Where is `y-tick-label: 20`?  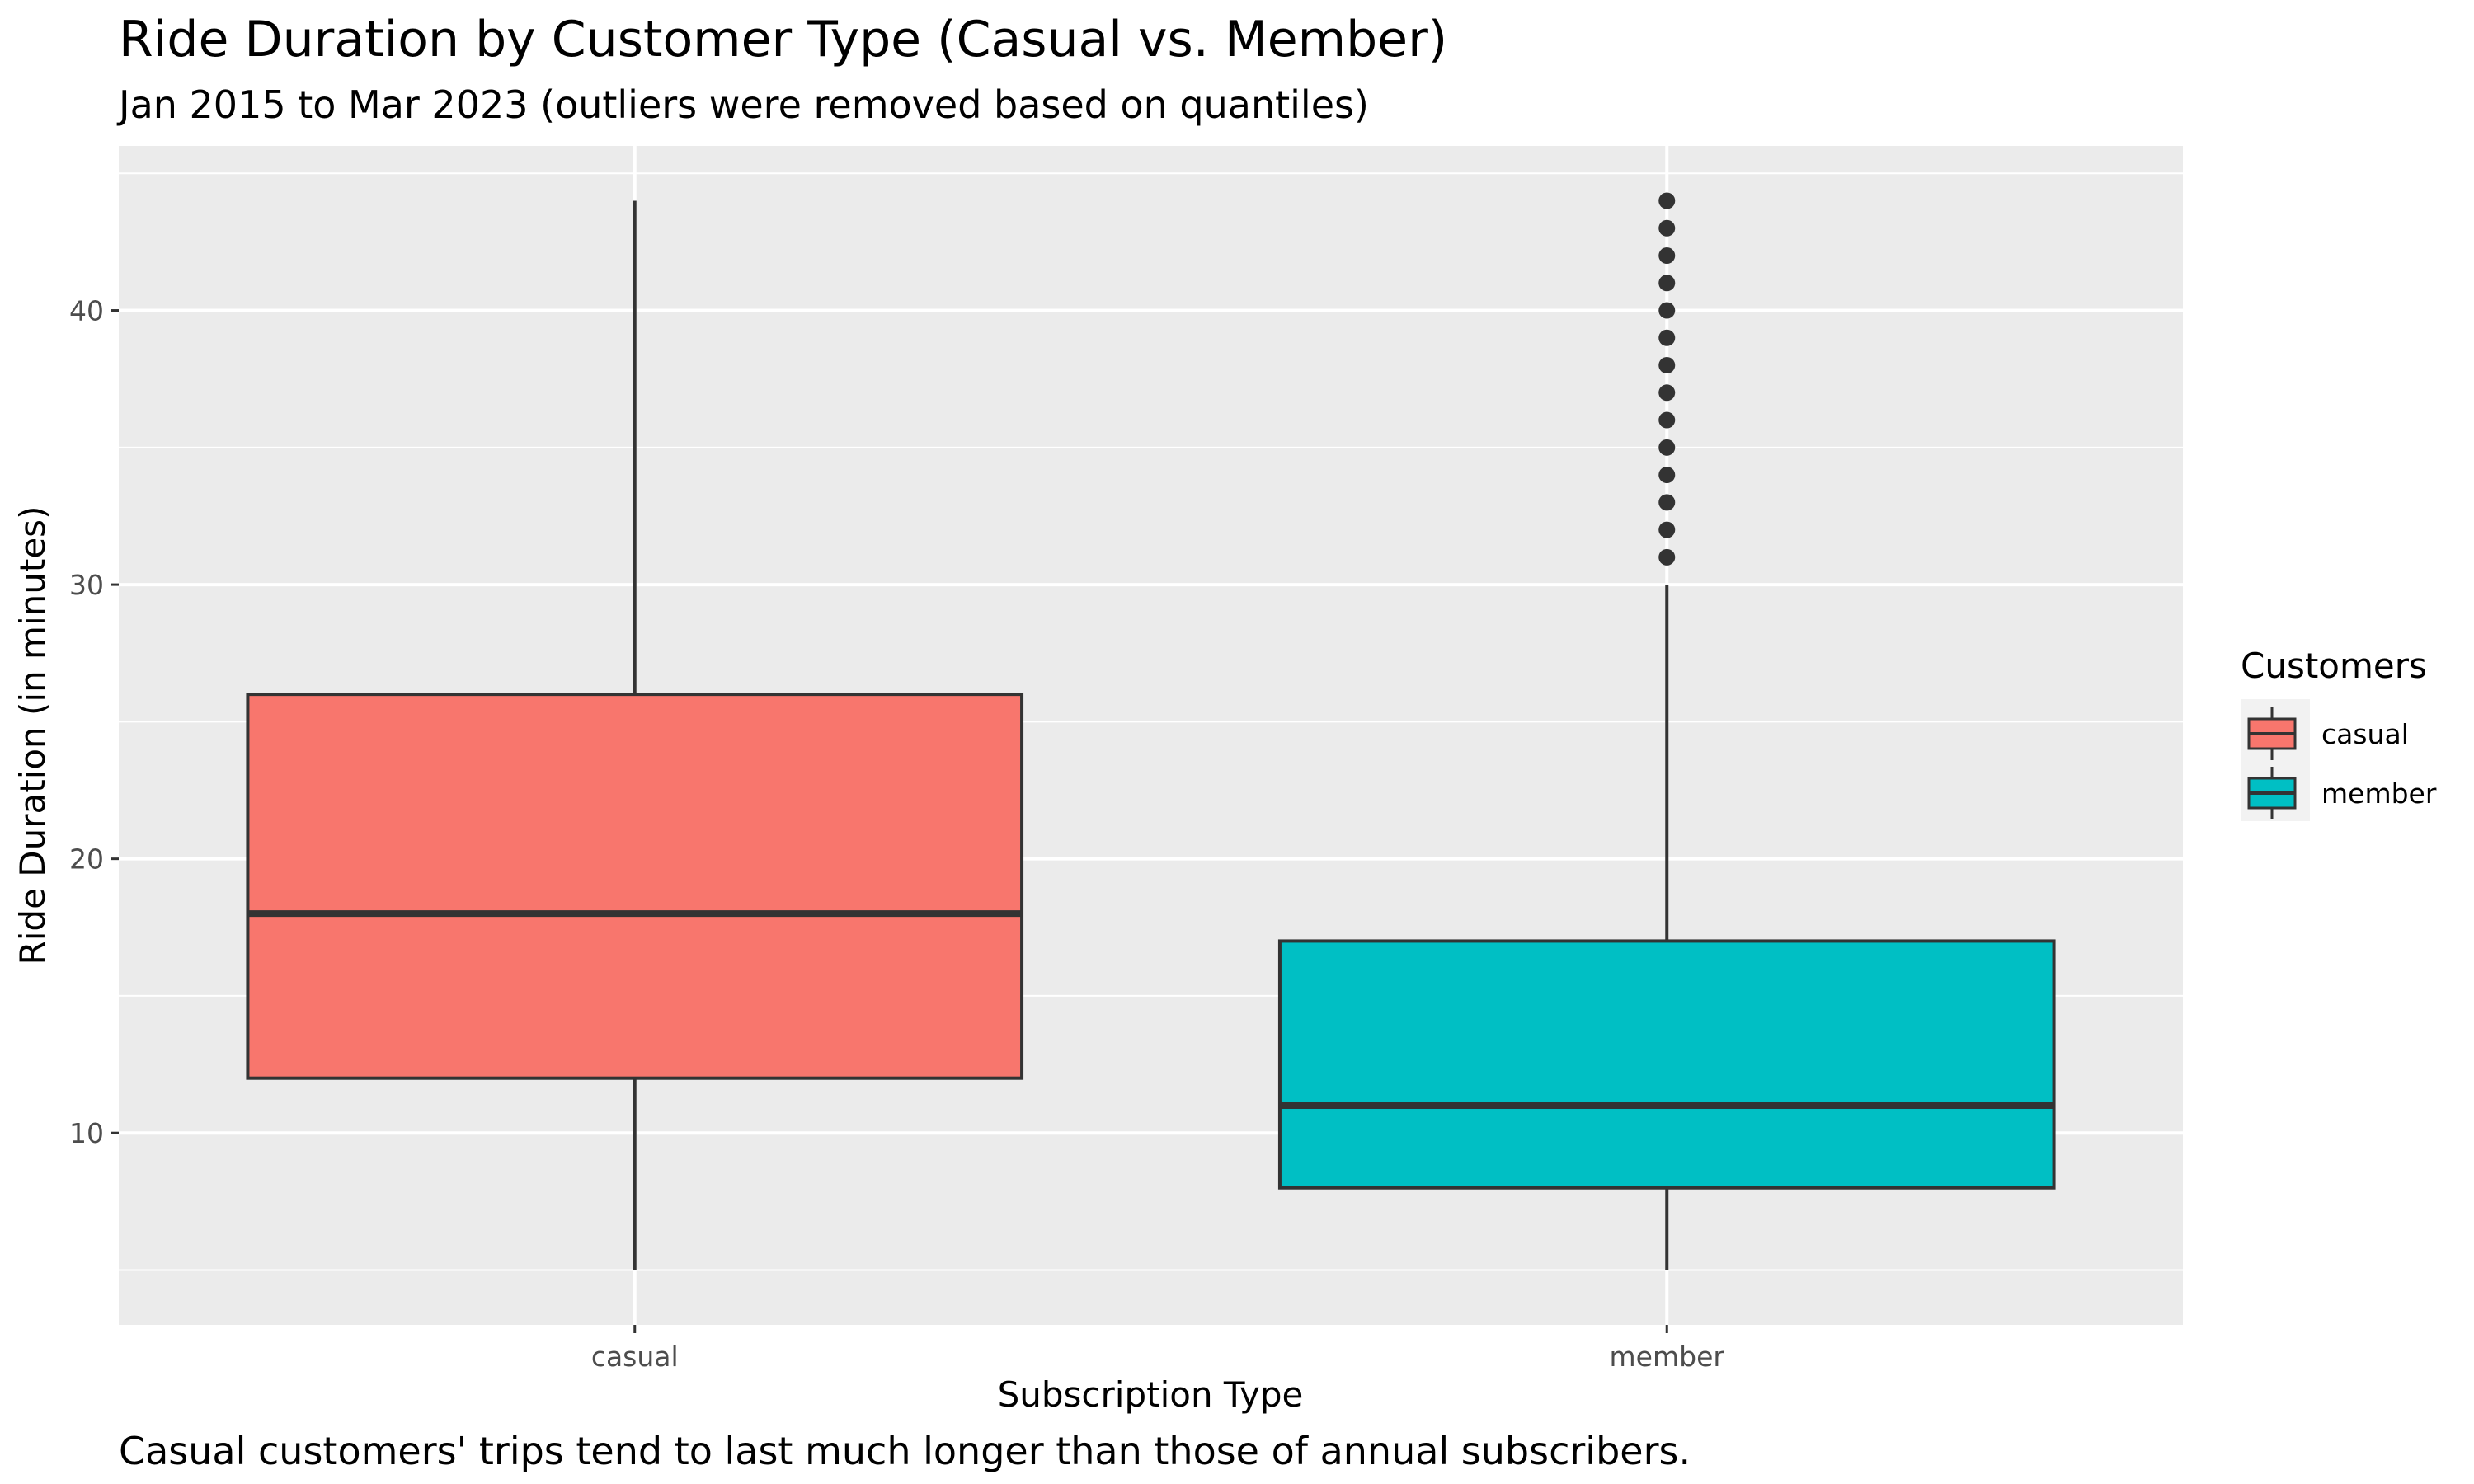 y-tick-label: 20 is located at coordinates (86, 860).